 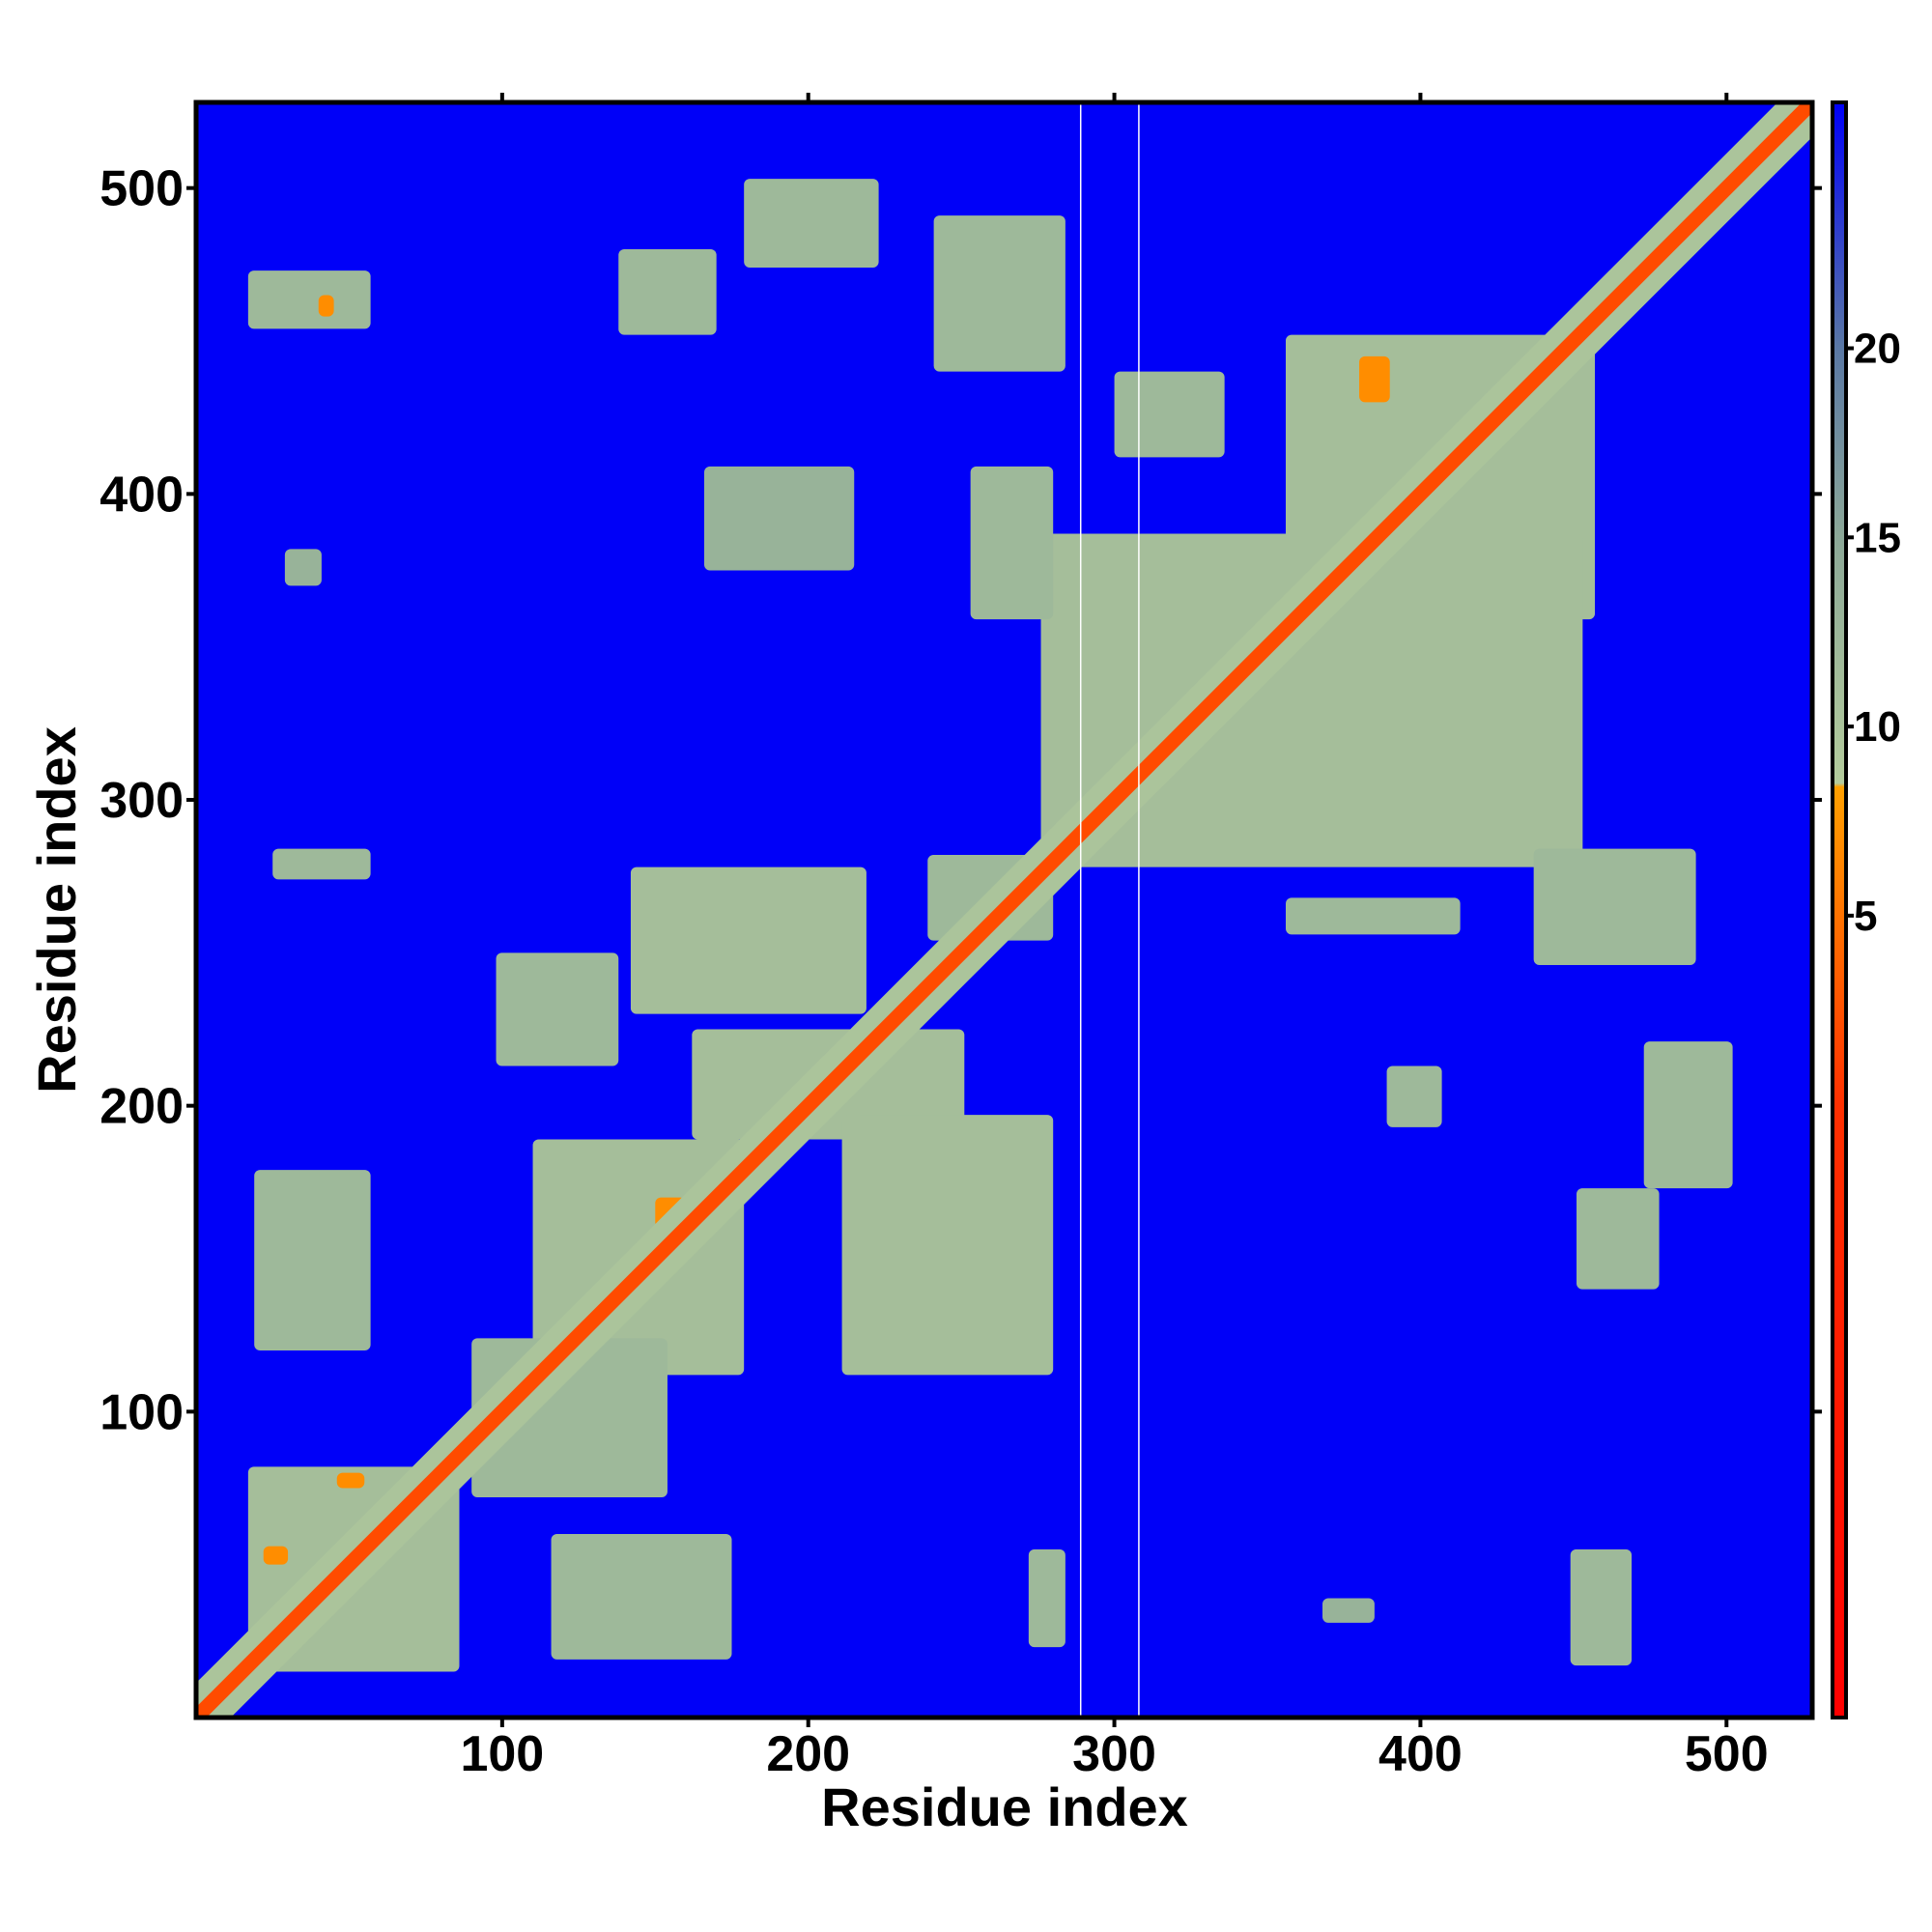 What do you see at coordinates (1877, 537) in the screenshot?
I see `colorbar-tick-label: 15` at bounding box center [1877, 537].